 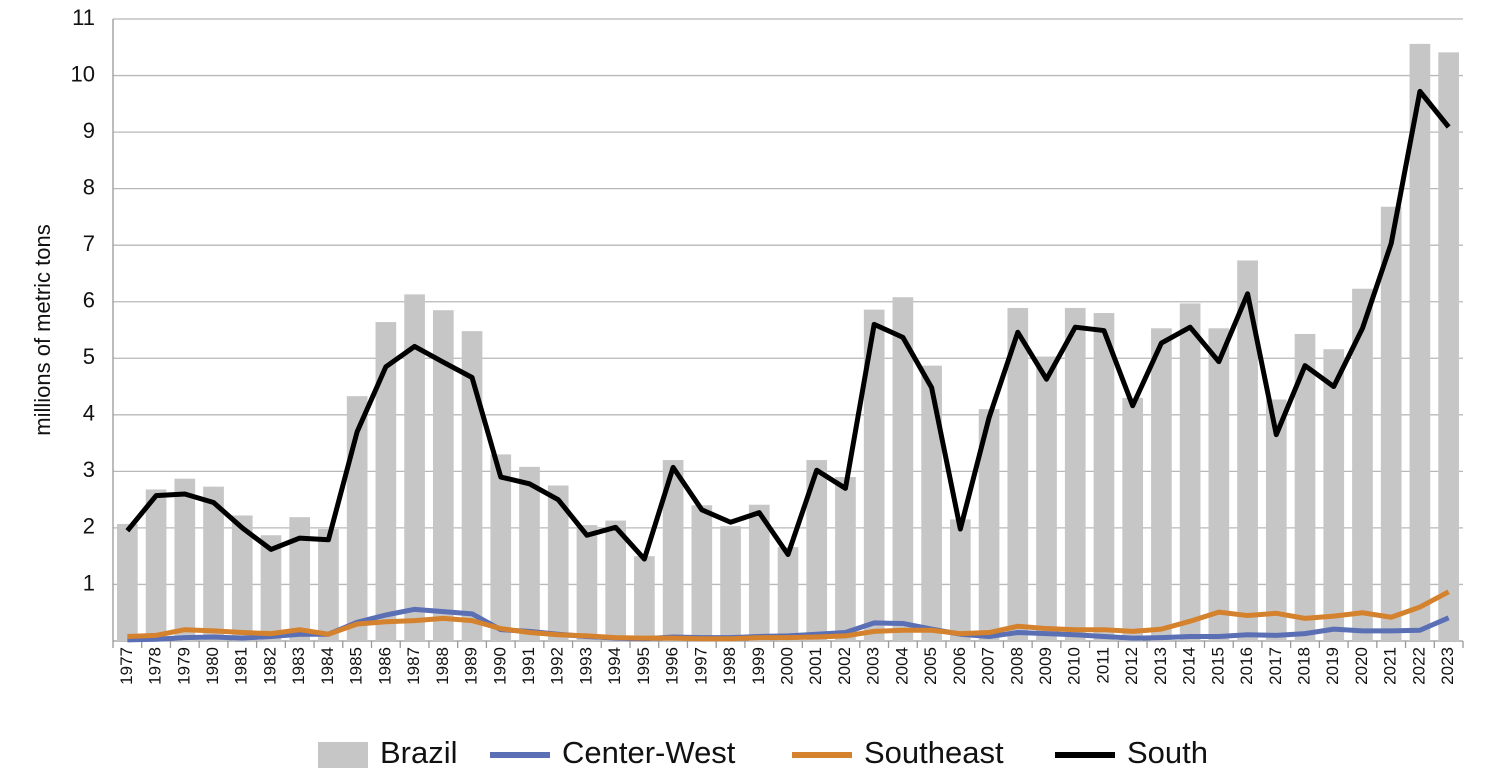 I want to click on x-tick-label: 2005, so click(x=930, y=666).